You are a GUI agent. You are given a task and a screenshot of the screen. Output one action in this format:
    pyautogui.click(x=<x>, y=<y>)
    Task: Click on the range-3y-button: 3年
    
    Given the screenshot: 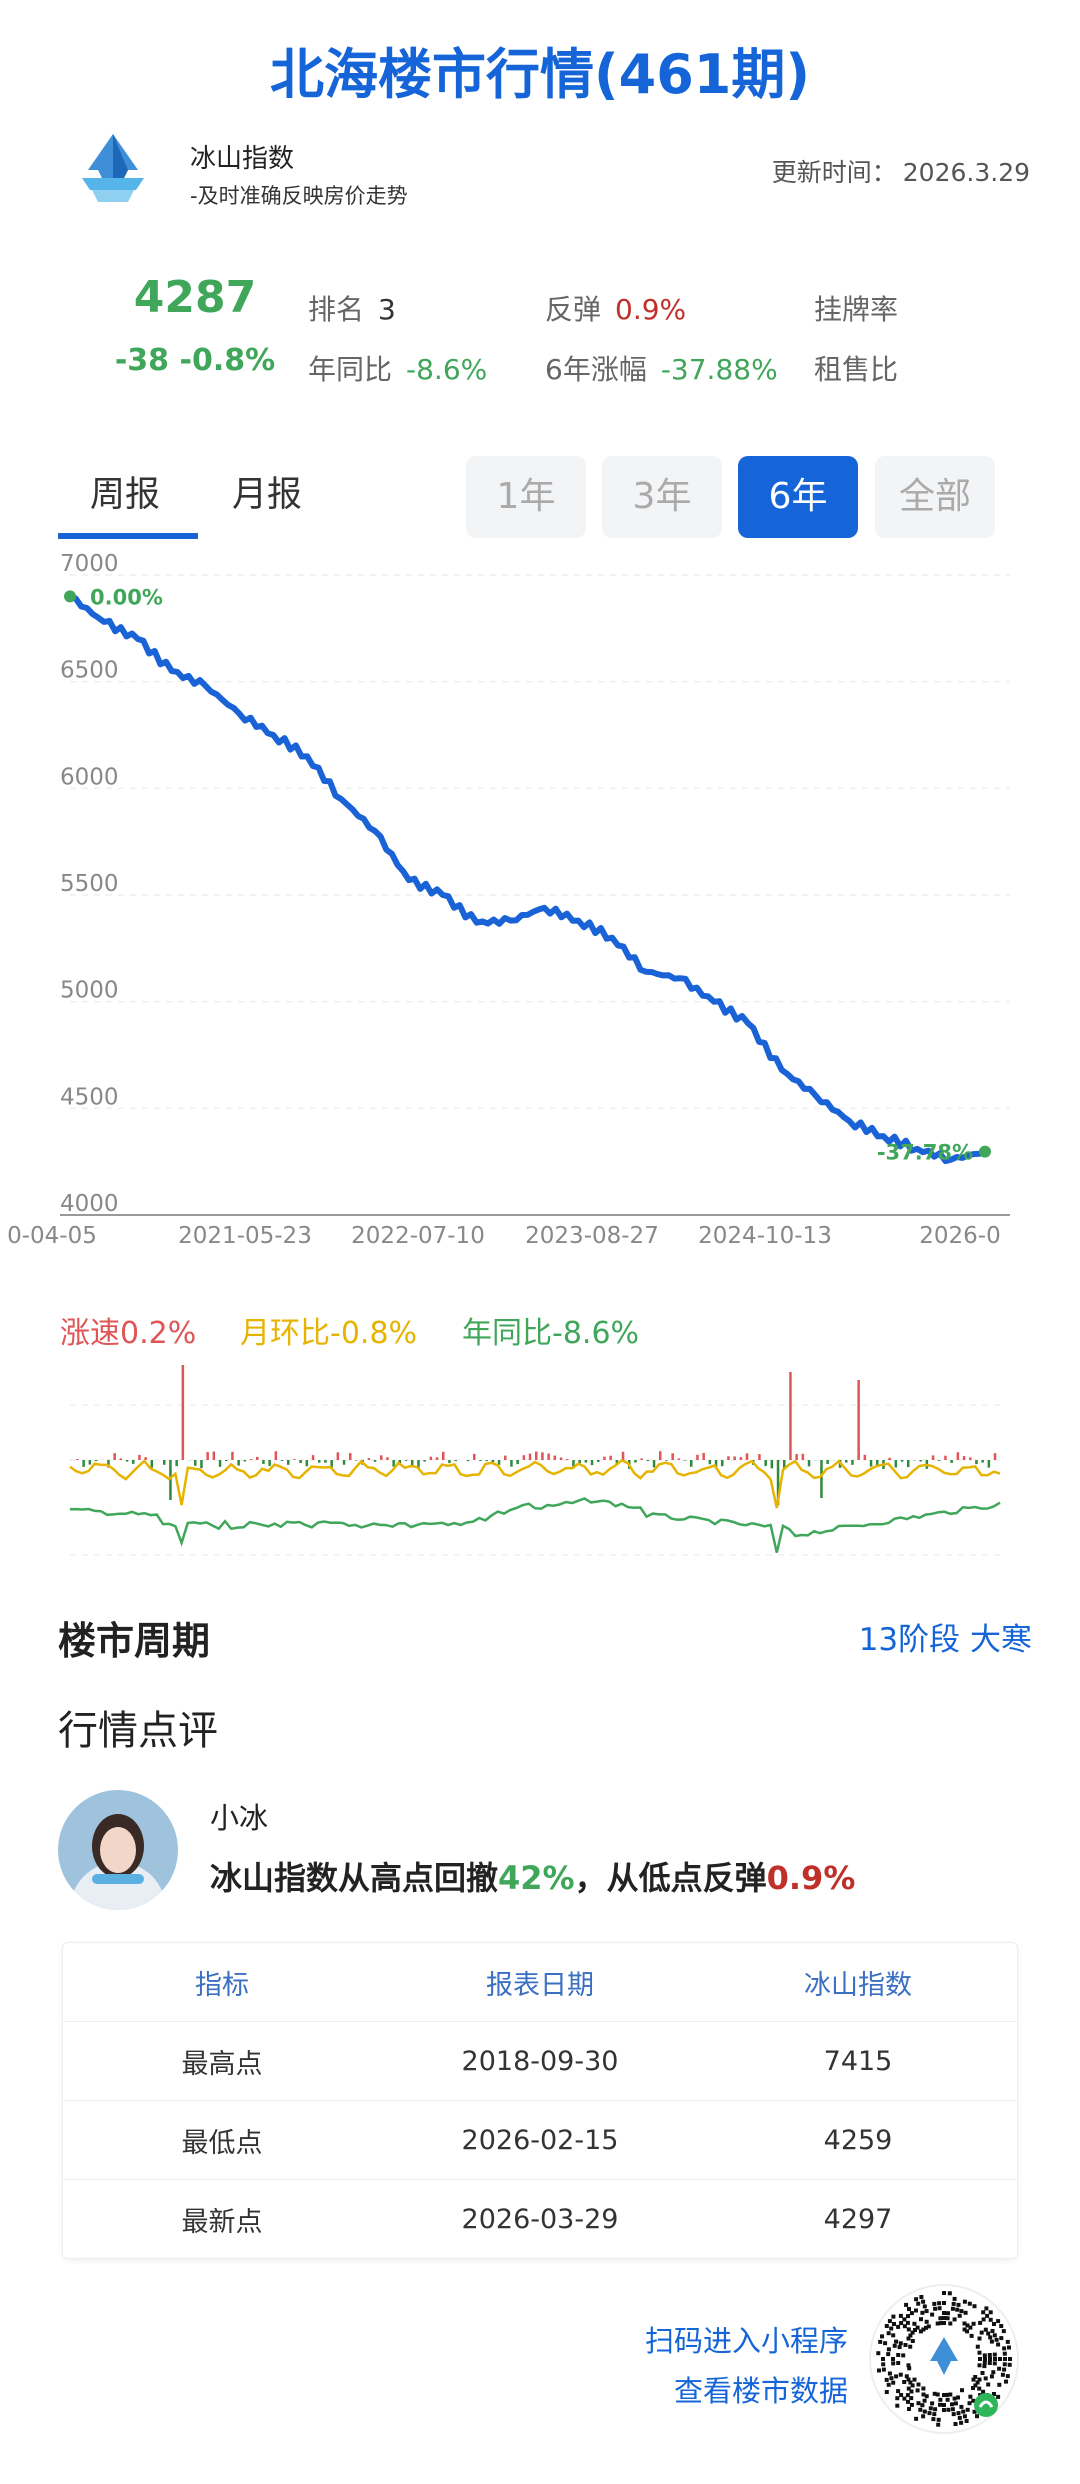 What is the action you would take?
    pyautogui.click(x=662, y=497)
    